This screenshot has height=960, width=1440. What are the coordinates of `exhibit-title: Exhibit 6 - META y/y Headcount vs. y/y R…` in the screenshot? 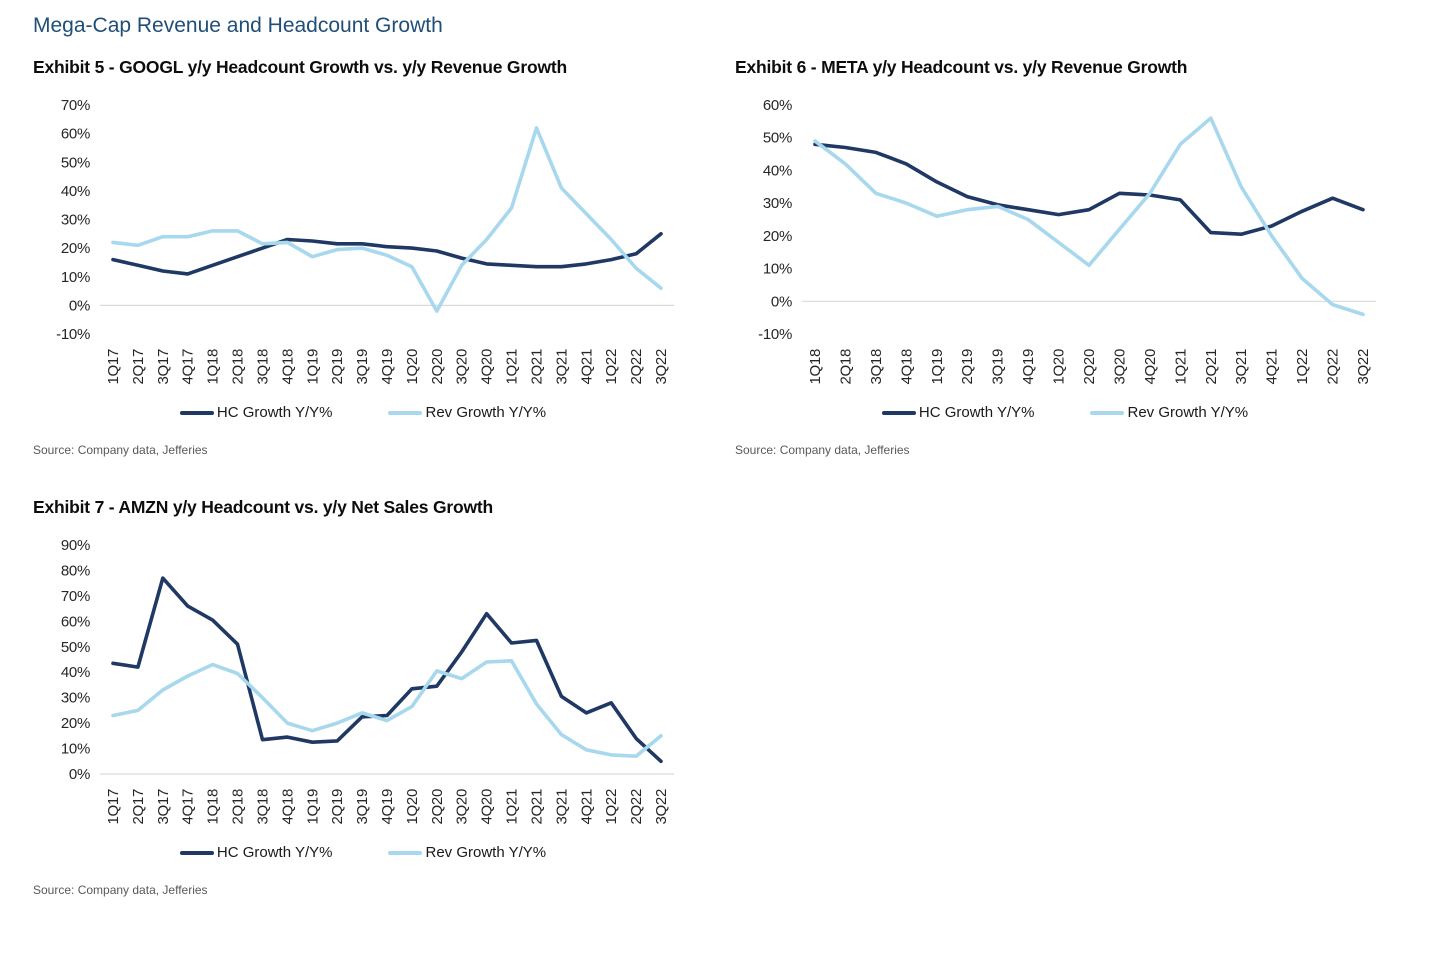 It's located at (961, 67).